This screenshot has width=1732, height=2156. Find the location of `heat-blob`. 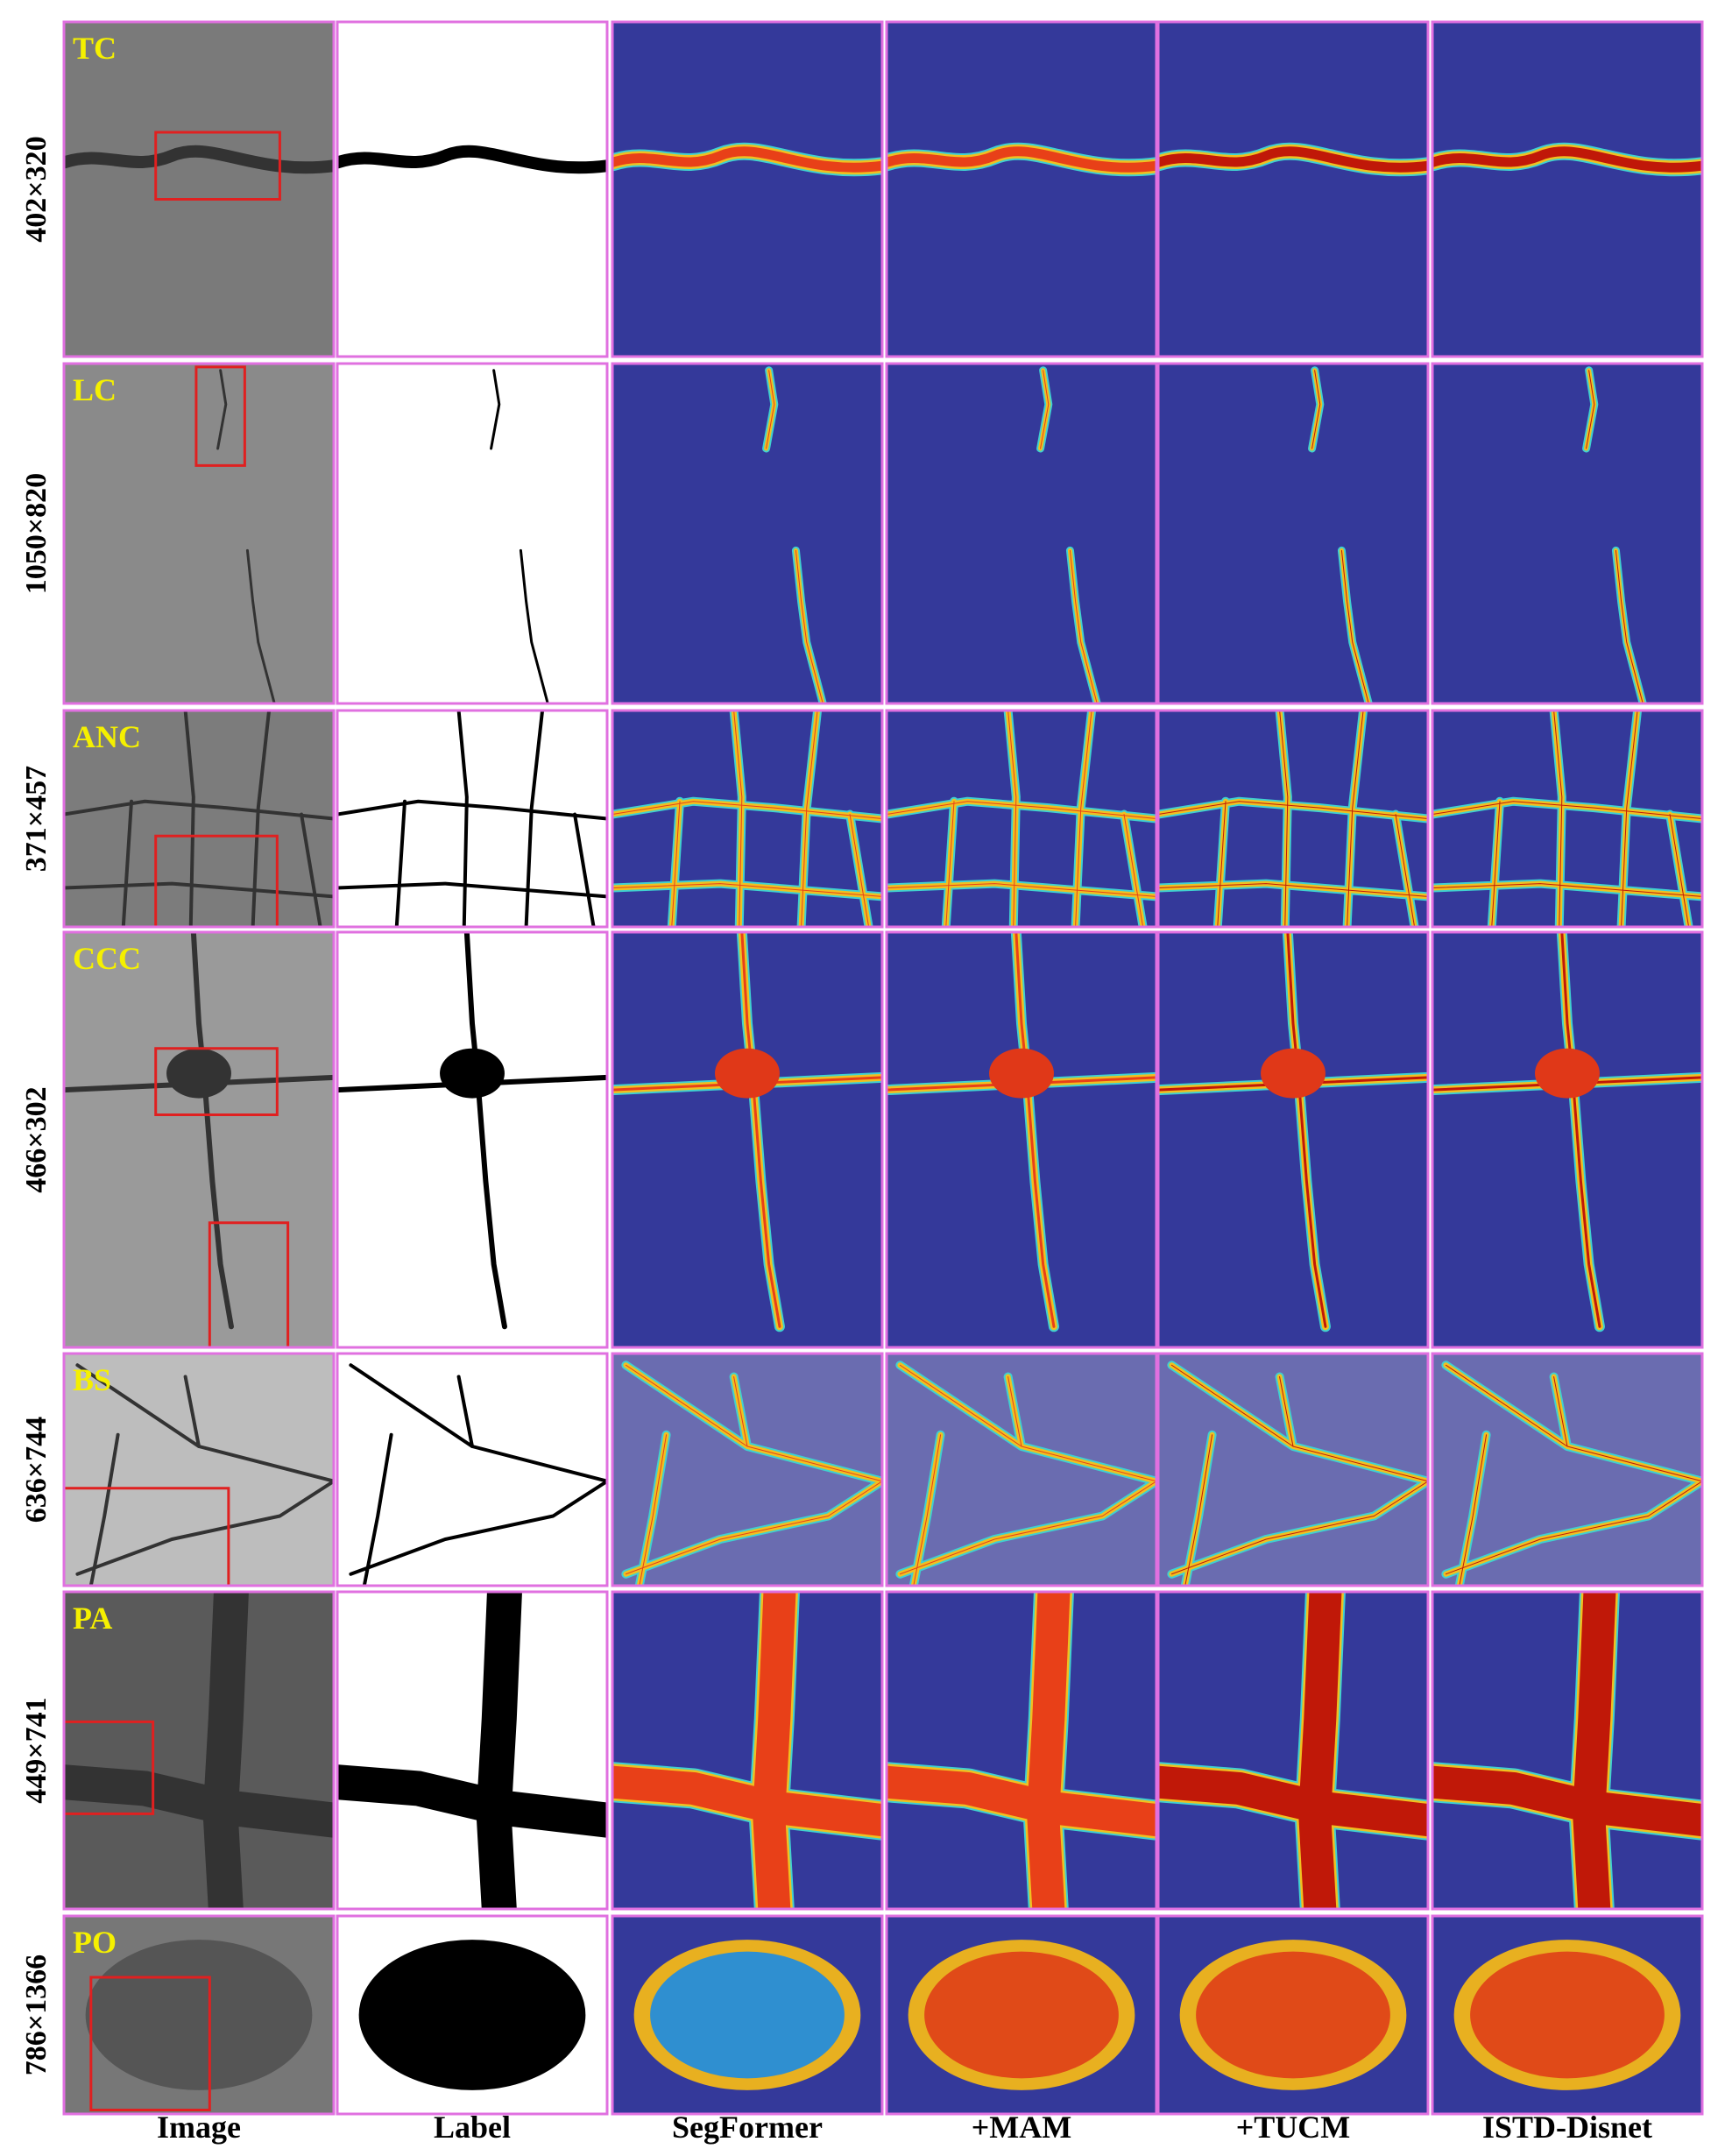

heat-blob is located at coordinates (1022, 1074).